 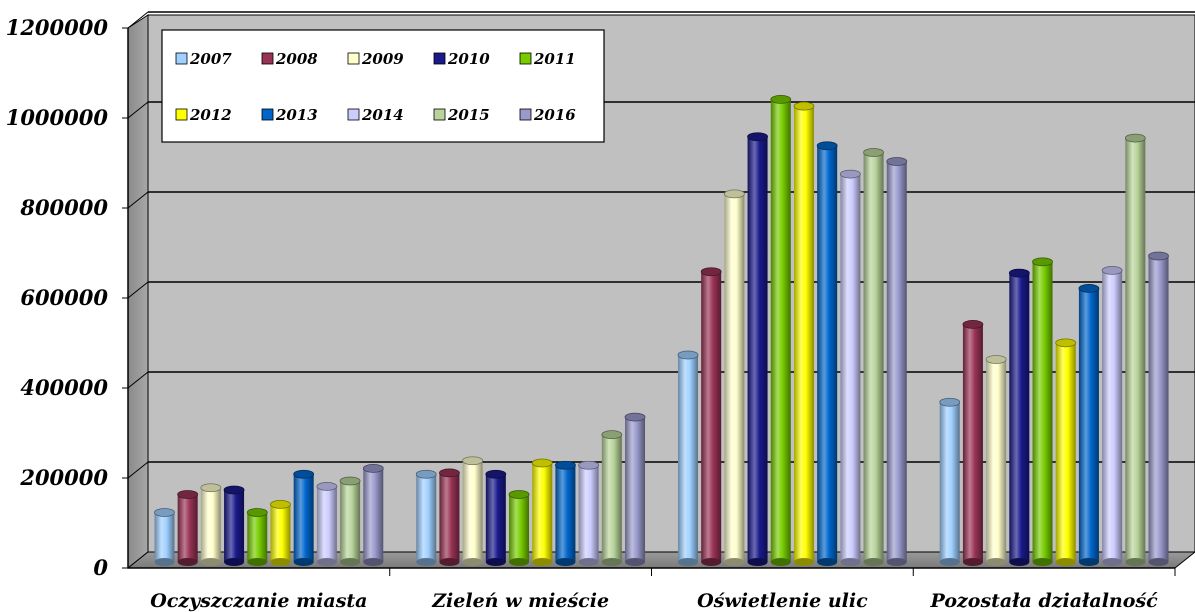 I want to click on legend-label: 2007, so click(x=210, y=59).